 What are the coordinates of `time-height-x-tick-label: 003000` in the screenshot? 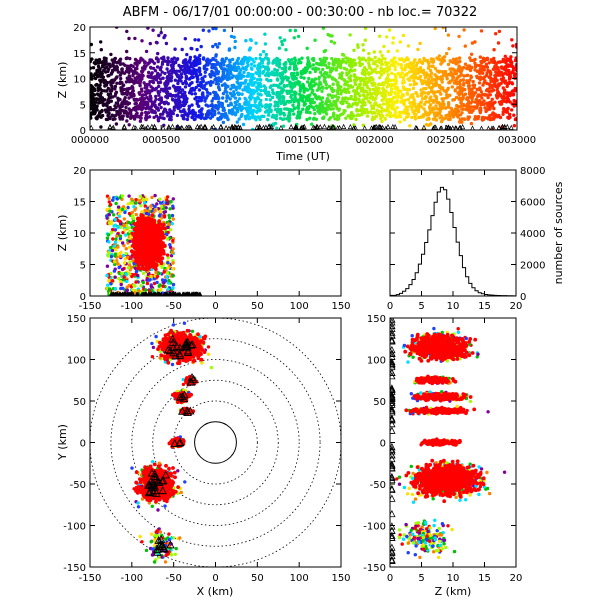 It's located at (517, 140).